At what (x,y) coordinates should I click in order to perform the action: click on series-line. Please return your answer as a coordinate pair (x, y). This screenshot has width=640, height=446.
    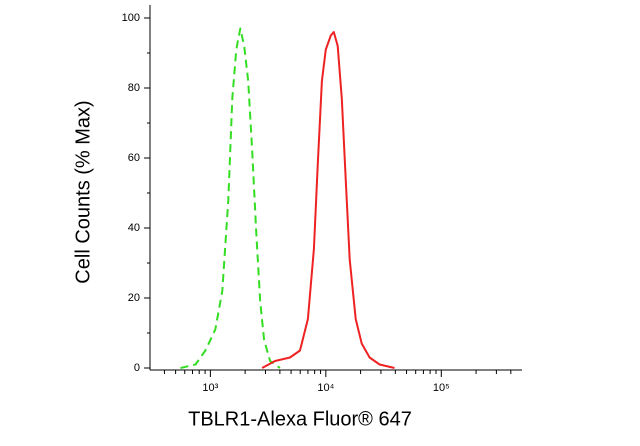
    Looking at the image, I should click on (230, 198).